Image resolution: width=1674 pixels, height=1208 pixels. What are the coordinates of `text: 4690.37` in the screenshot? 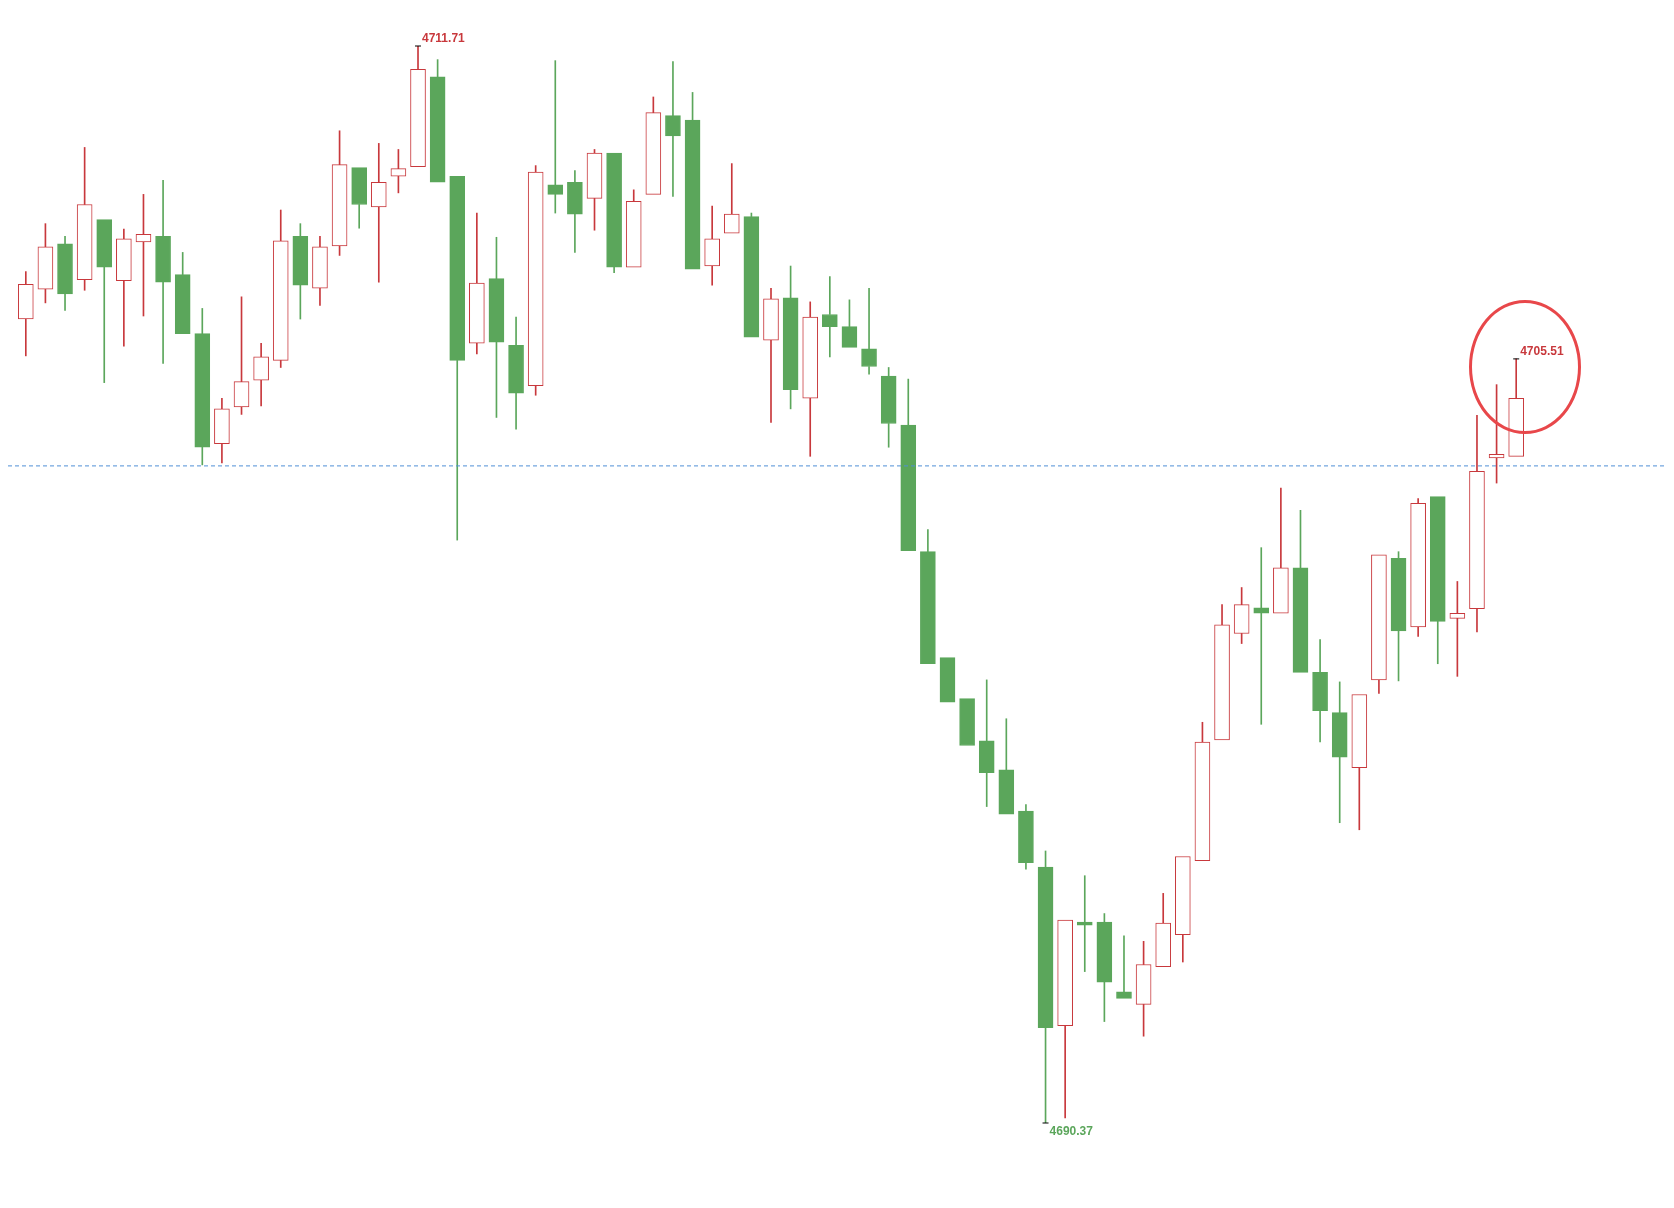 It's located at (1071, 1131).